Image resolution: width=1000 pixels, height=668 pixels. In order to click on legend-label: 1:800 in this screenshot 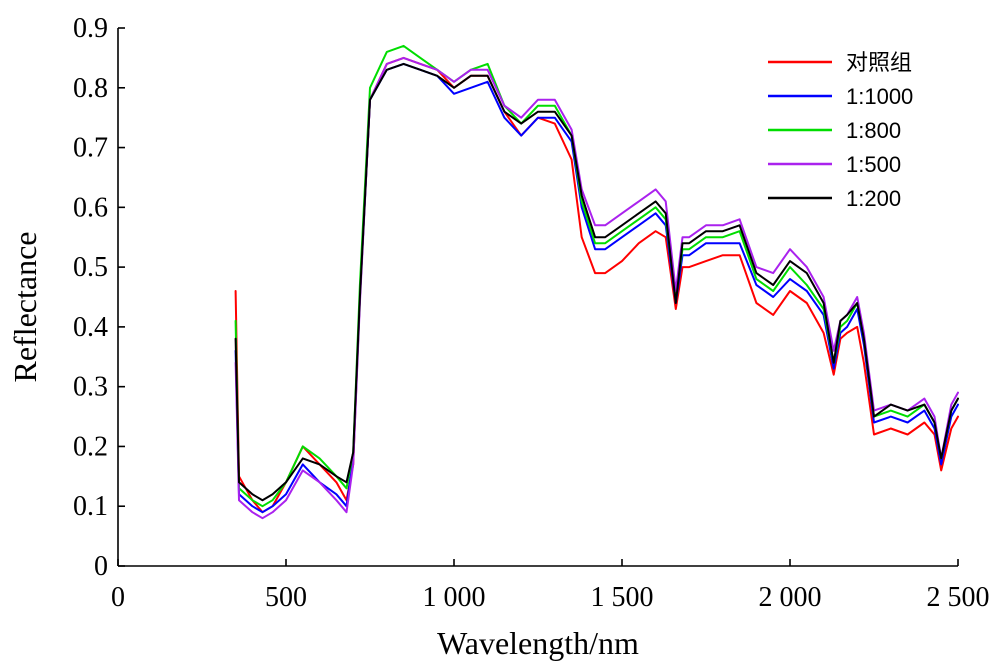, I will do `click(873, 130)`.